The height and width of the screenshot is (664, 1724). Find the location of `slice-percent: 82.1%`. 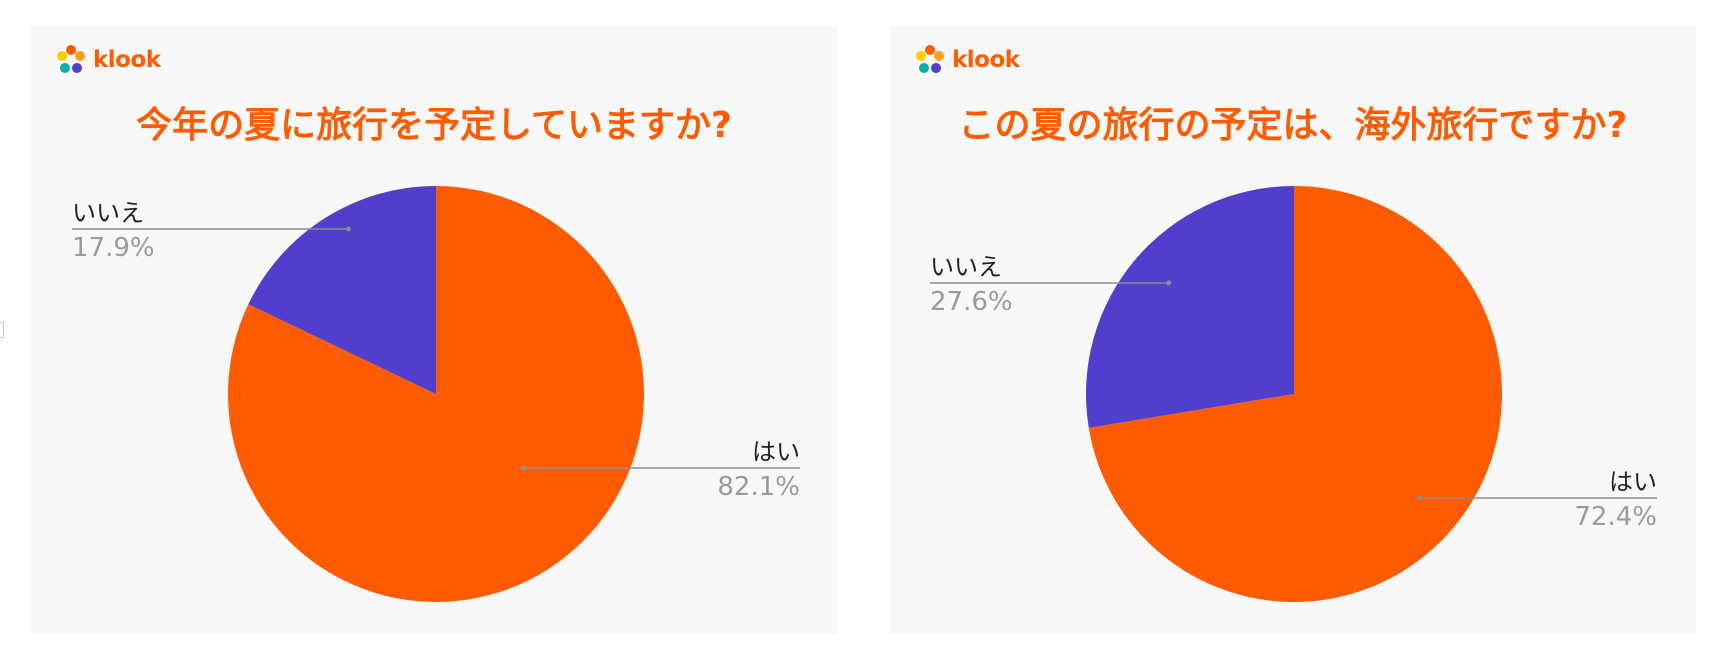

slice-percent: 82.1% is located at coordinates (758, 487).